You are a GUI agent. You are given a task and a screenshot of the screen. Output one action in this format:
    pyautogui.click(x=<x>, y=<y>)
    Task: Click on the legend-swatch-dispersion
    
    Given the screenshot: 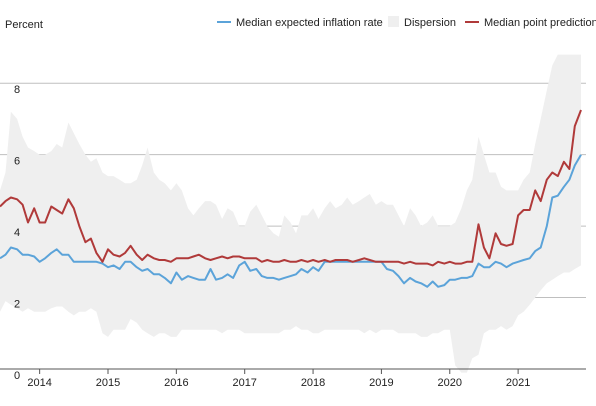 What is the action you would take?
    pyautogui.click(x=393, y=21)
    